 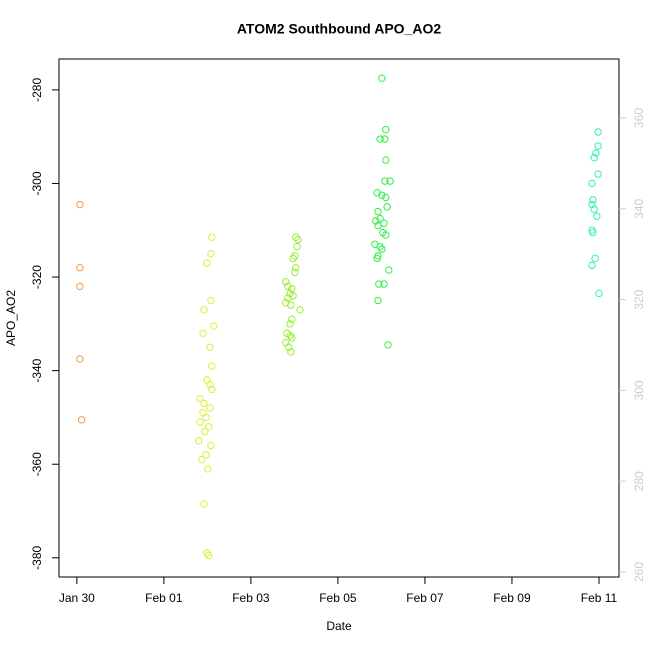 What do you see at coordinates (512, 598) in the screenshot?
I see `x-tick-label: Feb 09` at bounding box center [512, 598].